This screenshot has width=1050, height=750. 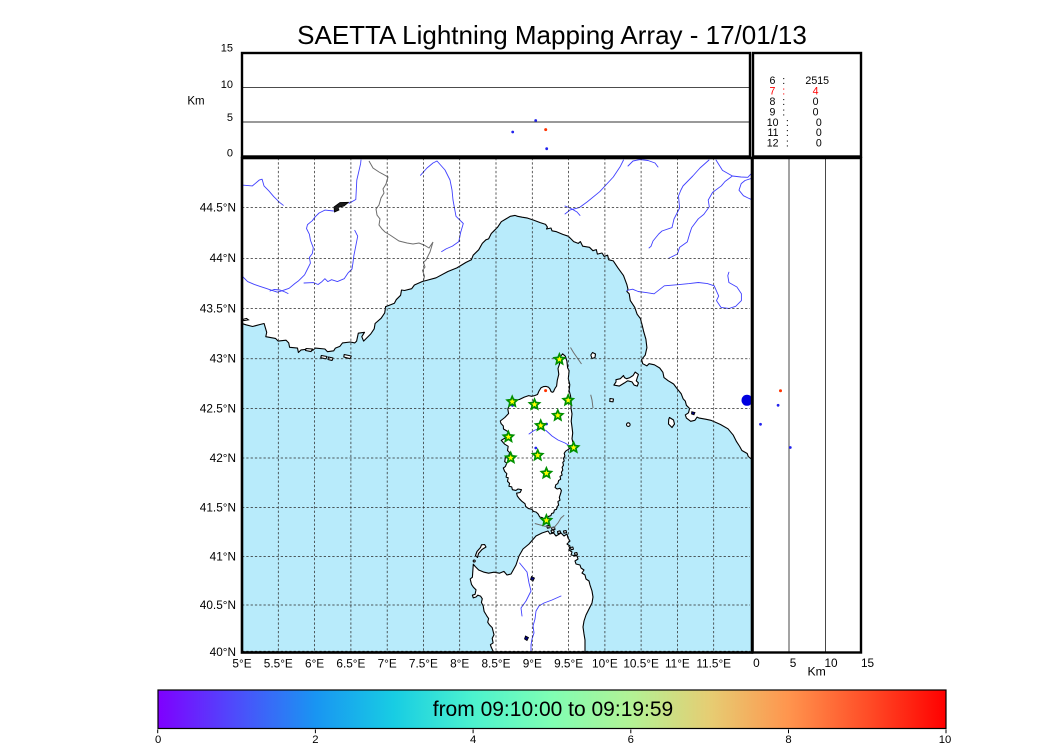 What do you see at coordinates (677, 663) in the screenshot?
I see `svg-text: 11°E` at bounding box center [677, 663].